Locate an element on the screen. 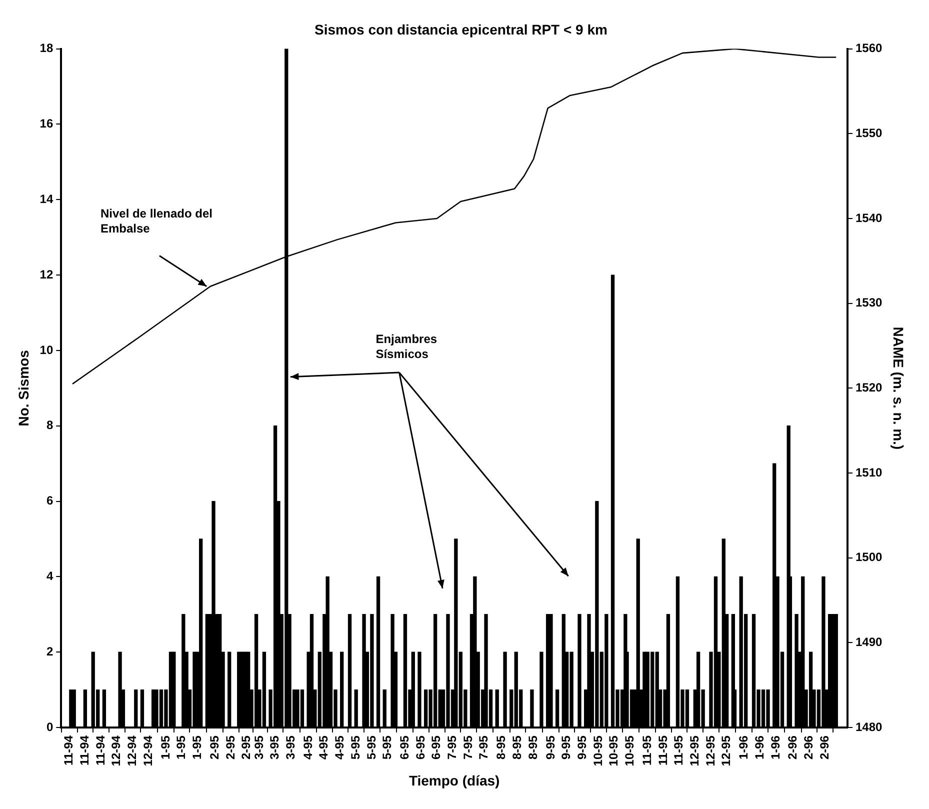 The width and height of the screenshot is (929, 809). y2-tick-label: 1560 is located at coordinates (869, 48).